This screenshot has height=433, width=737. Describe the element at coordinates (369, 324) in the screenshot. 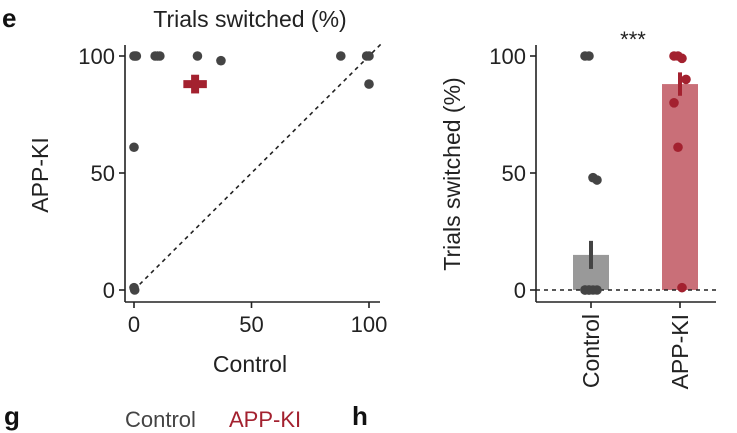

I see `scatter-x-tick-label: 100` at that location.